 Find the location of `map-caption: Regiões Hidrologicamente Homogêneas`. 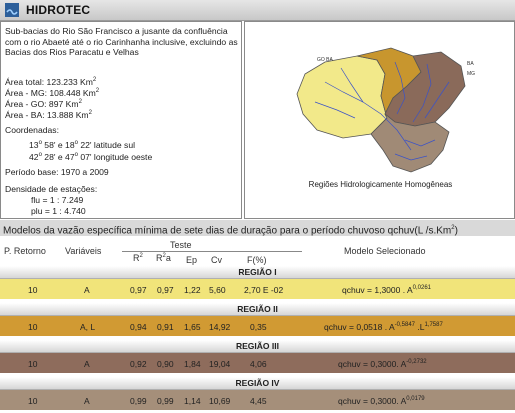

map-caption: Regiões Hidrologicamente Homogêneas is located at coordinates (380, 184).